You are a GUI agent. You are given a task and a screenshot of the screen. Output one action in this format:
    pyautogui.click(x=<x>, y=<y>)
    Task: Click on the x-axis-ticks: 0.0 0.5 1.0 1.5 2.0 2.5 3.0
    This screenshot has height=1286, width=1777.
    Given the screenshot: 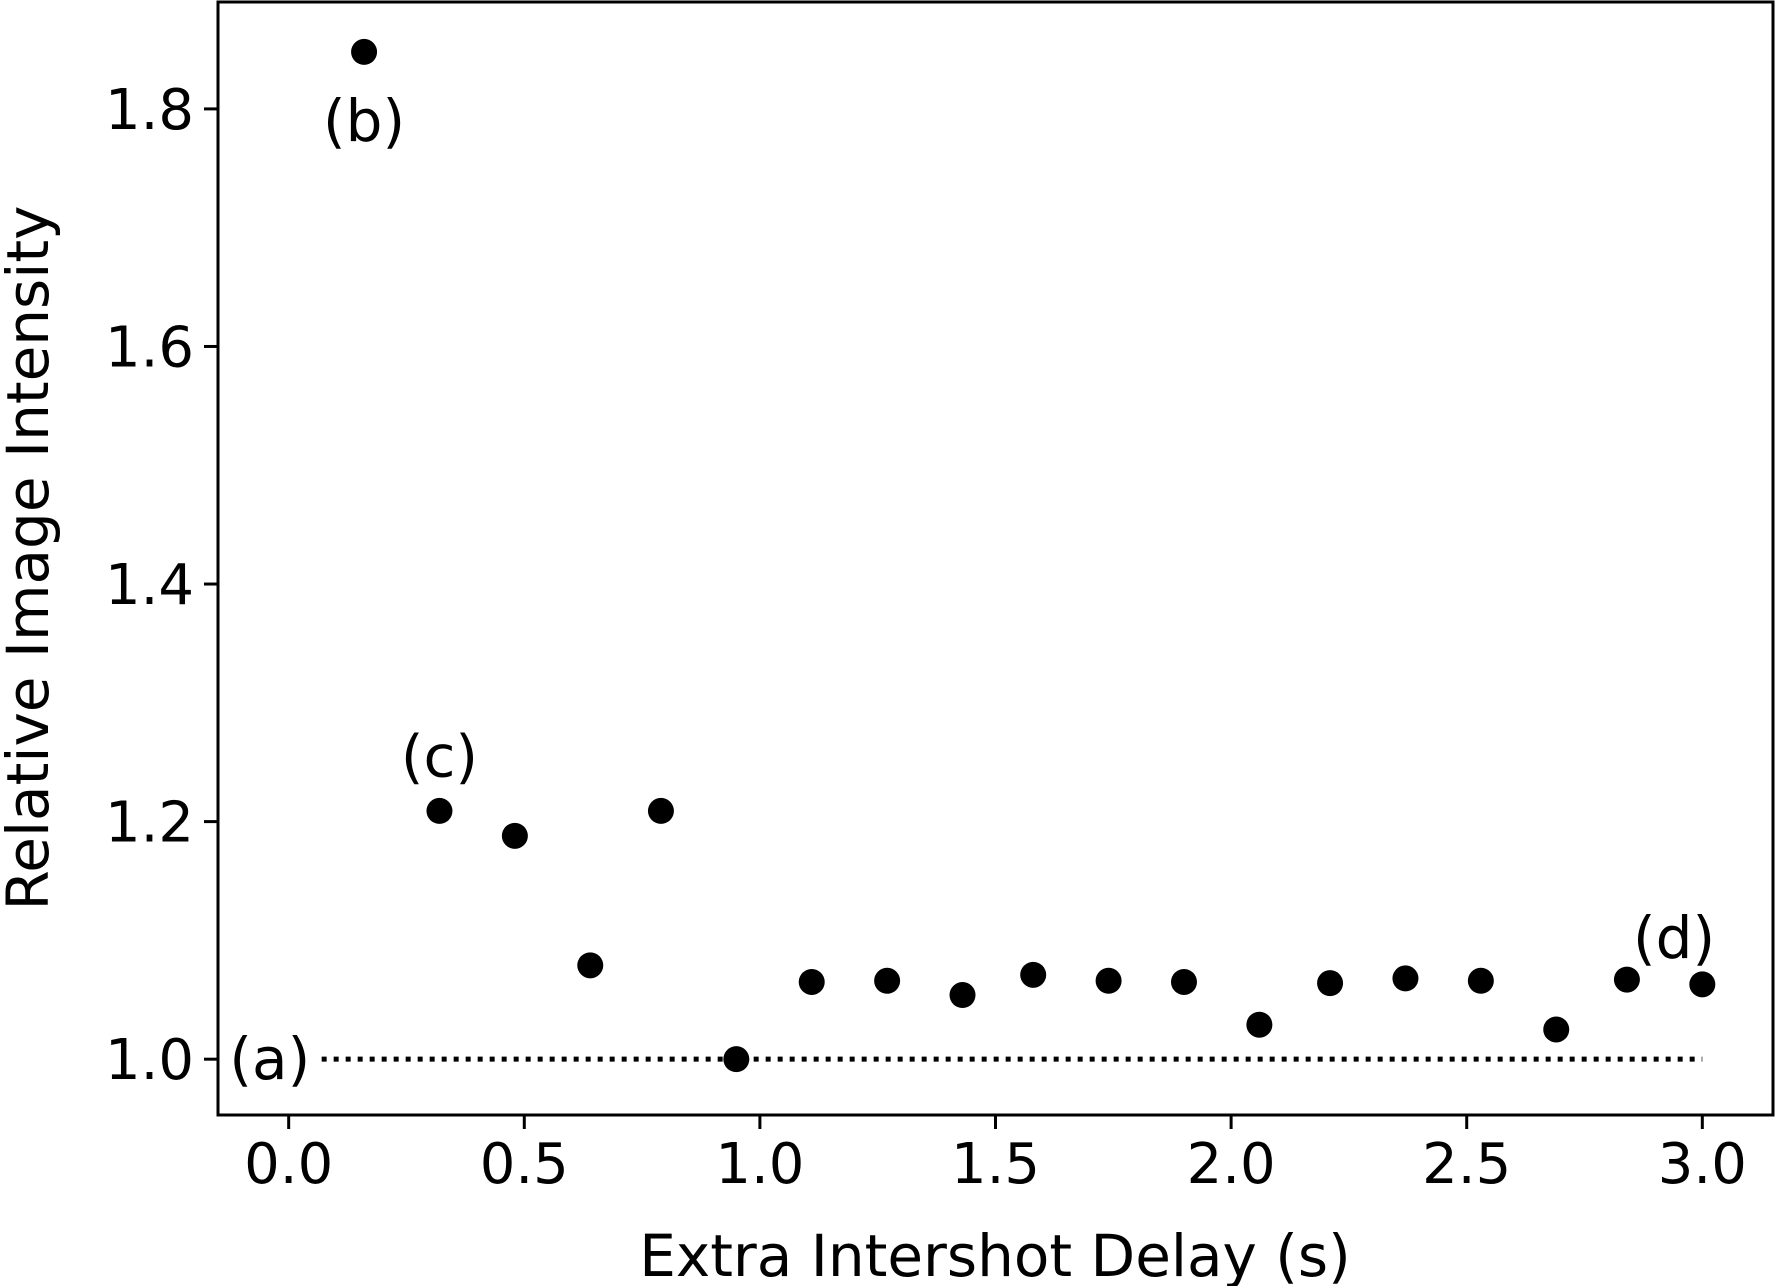 What is the action you would take?
    pyautogui.click(x=995, y=1156)
    